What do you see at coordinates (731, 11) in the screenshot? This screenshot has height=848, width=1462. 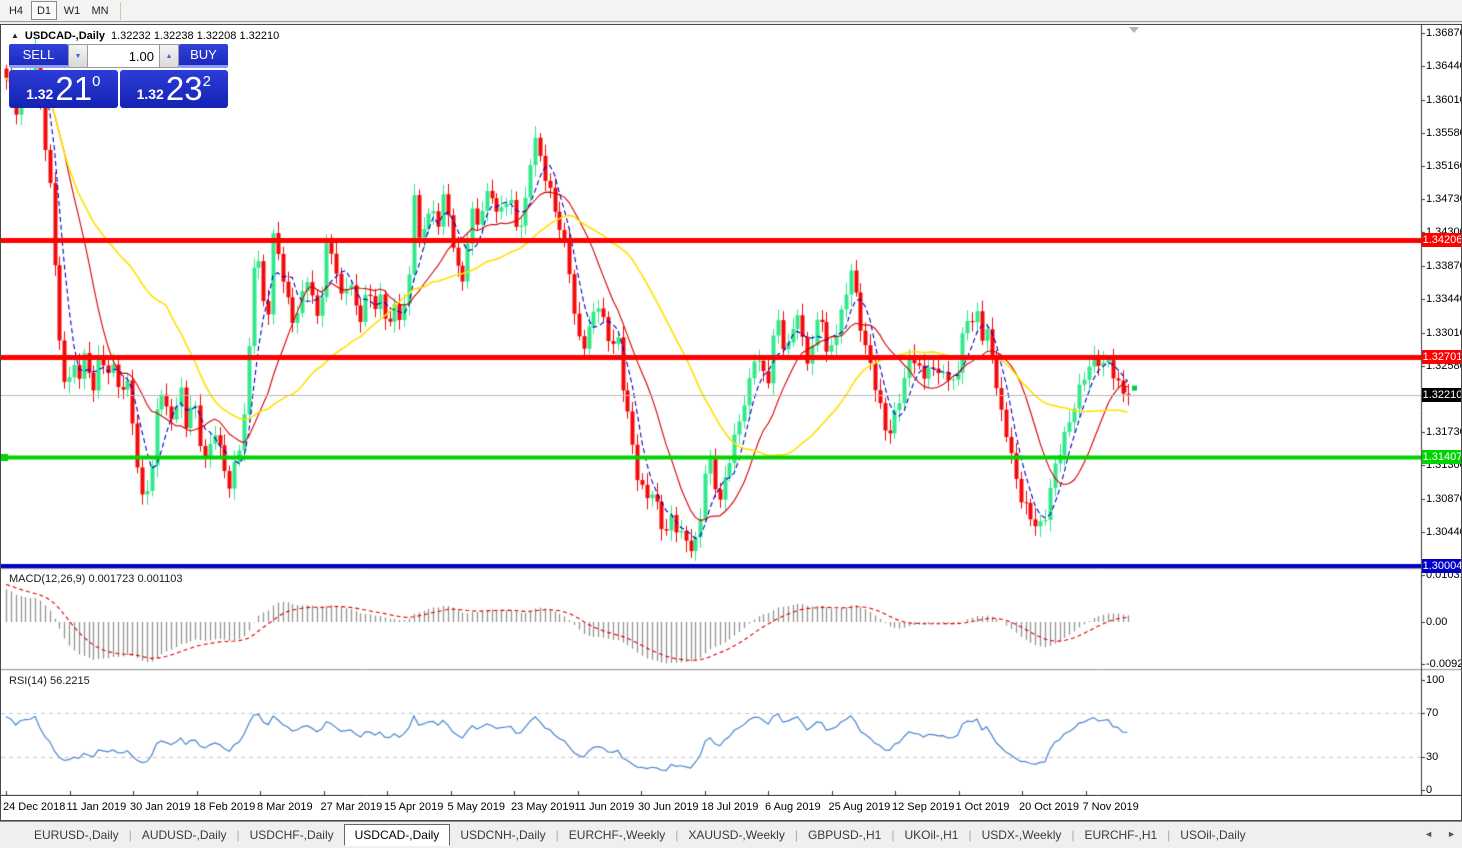 I see `timeframe-toolbar: H4 D1 W1 MN` at bounding box center [731, 11].